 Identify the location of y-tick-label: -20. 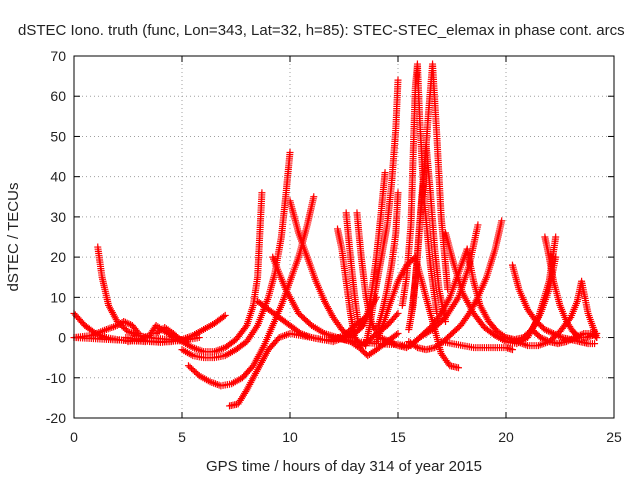
(56, 418).